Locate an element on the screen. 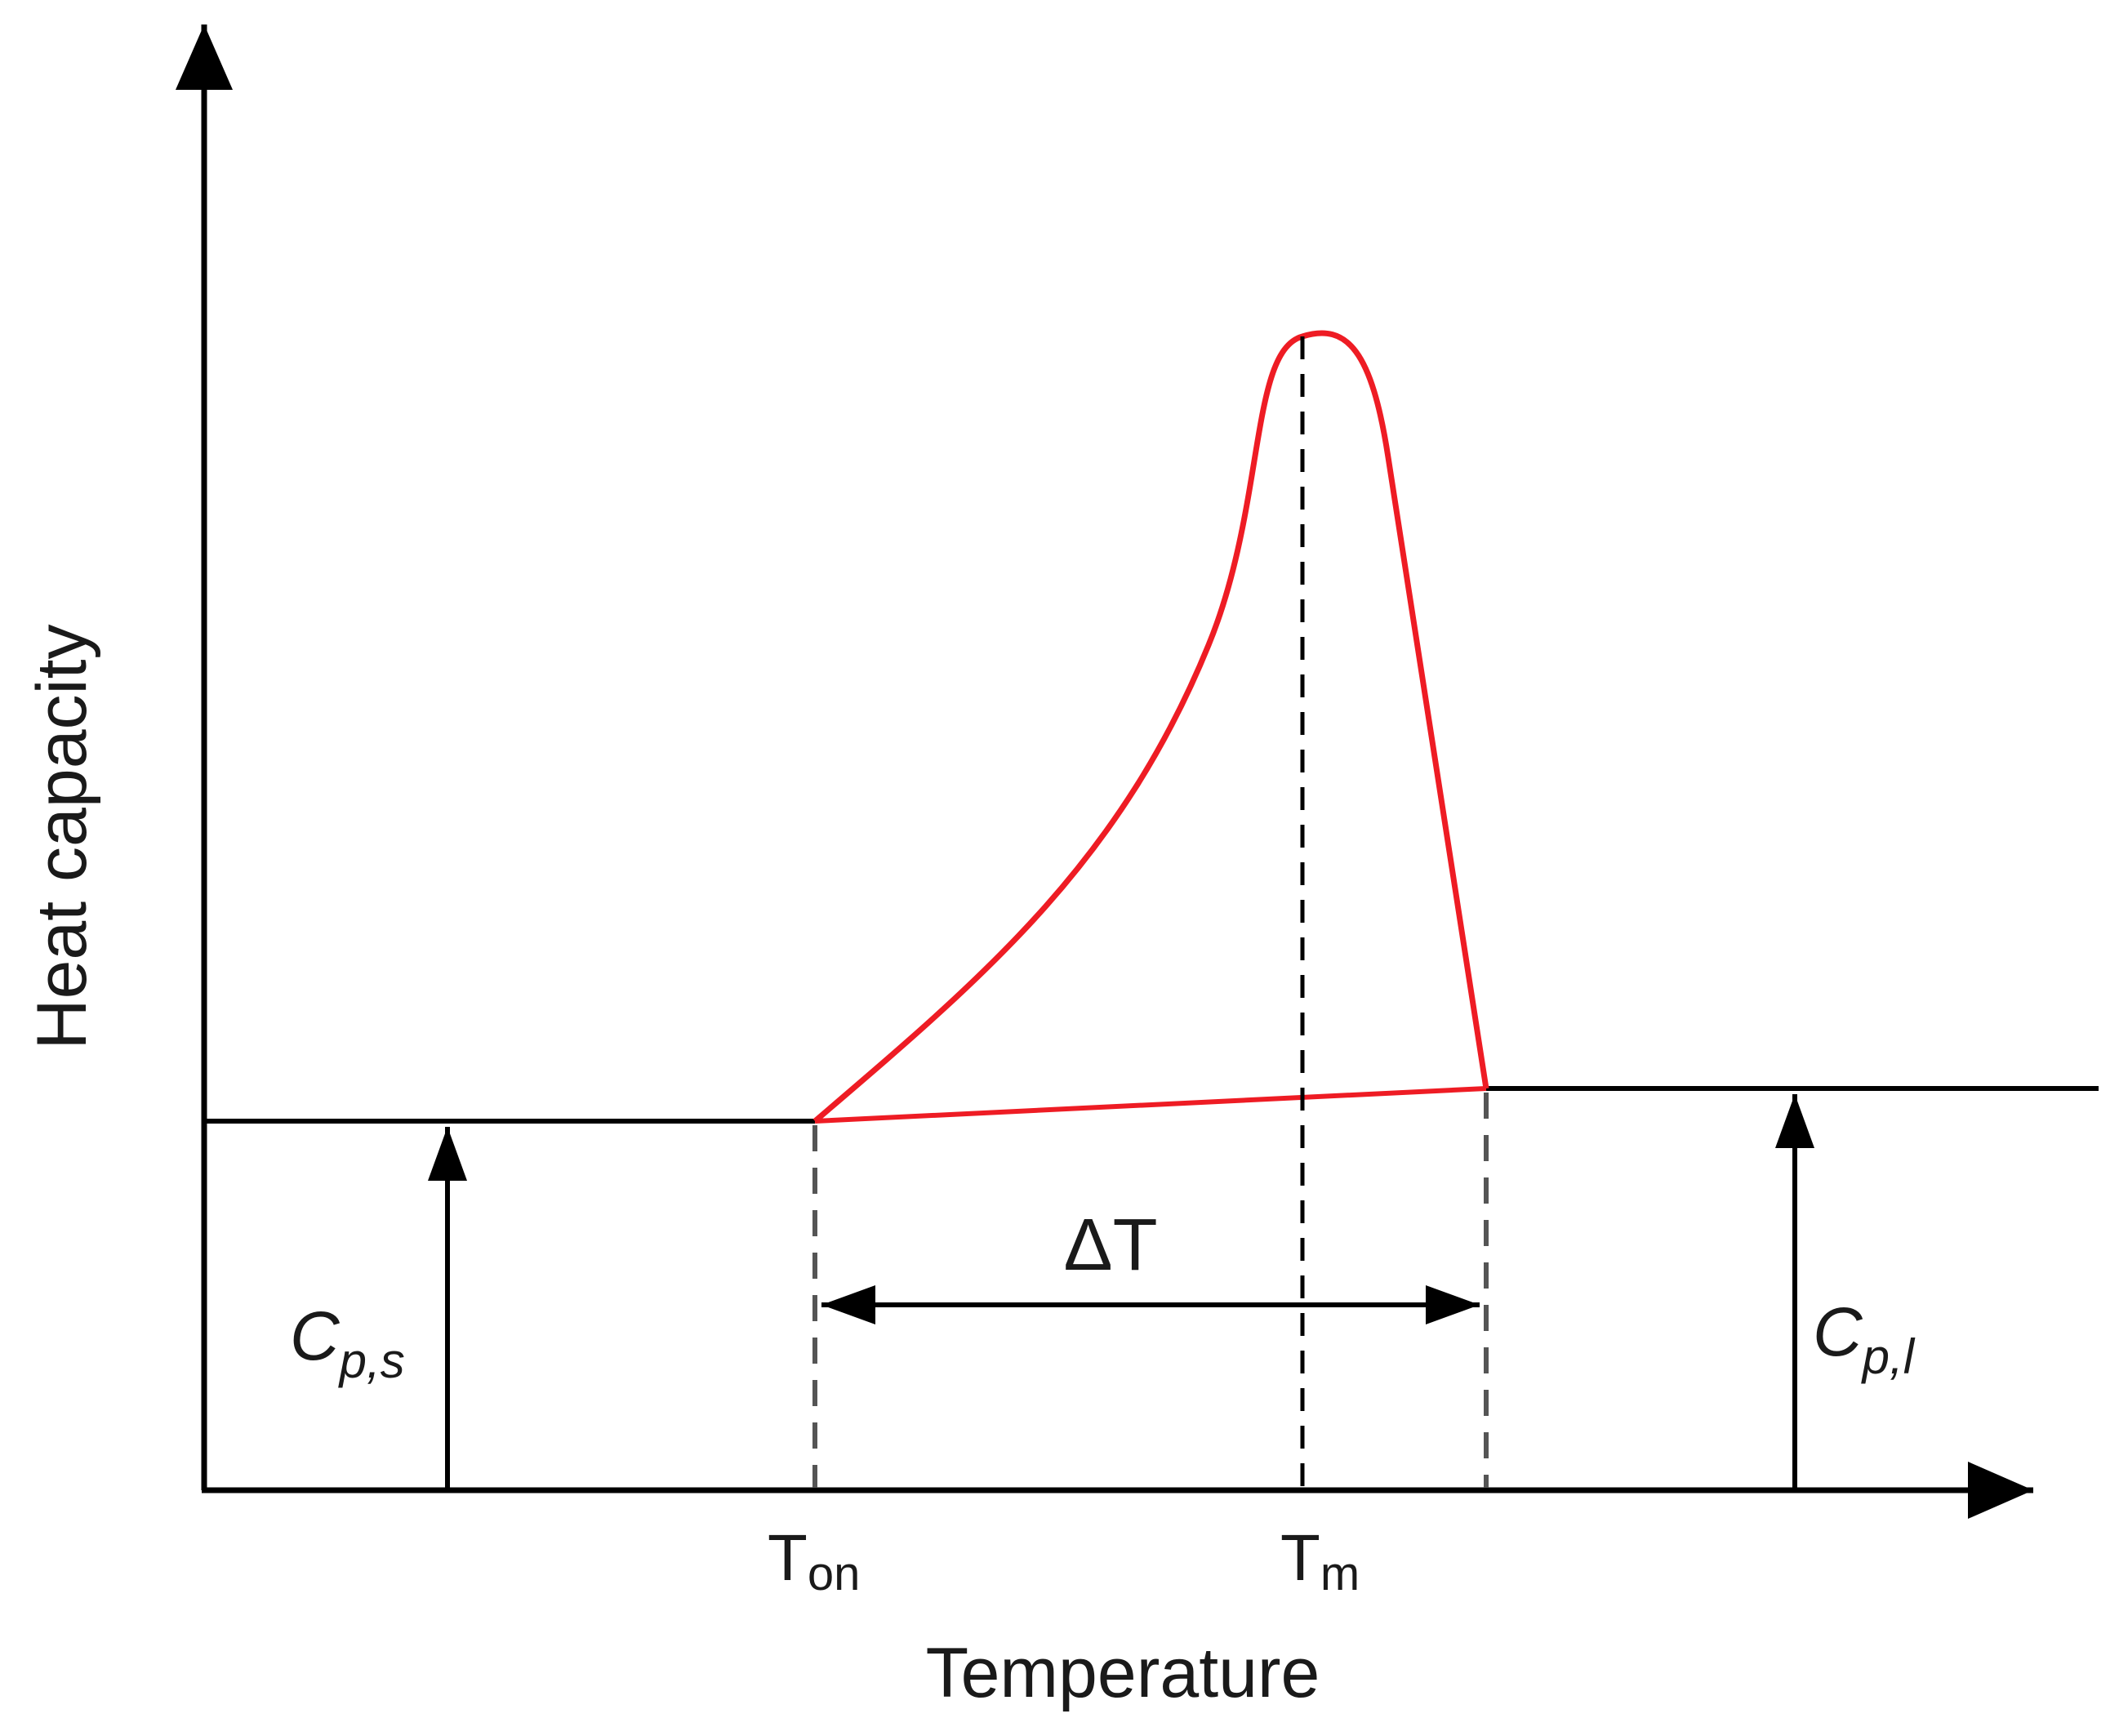  peak-temperature-label: Tm is located at coordinates (1320, 1561).